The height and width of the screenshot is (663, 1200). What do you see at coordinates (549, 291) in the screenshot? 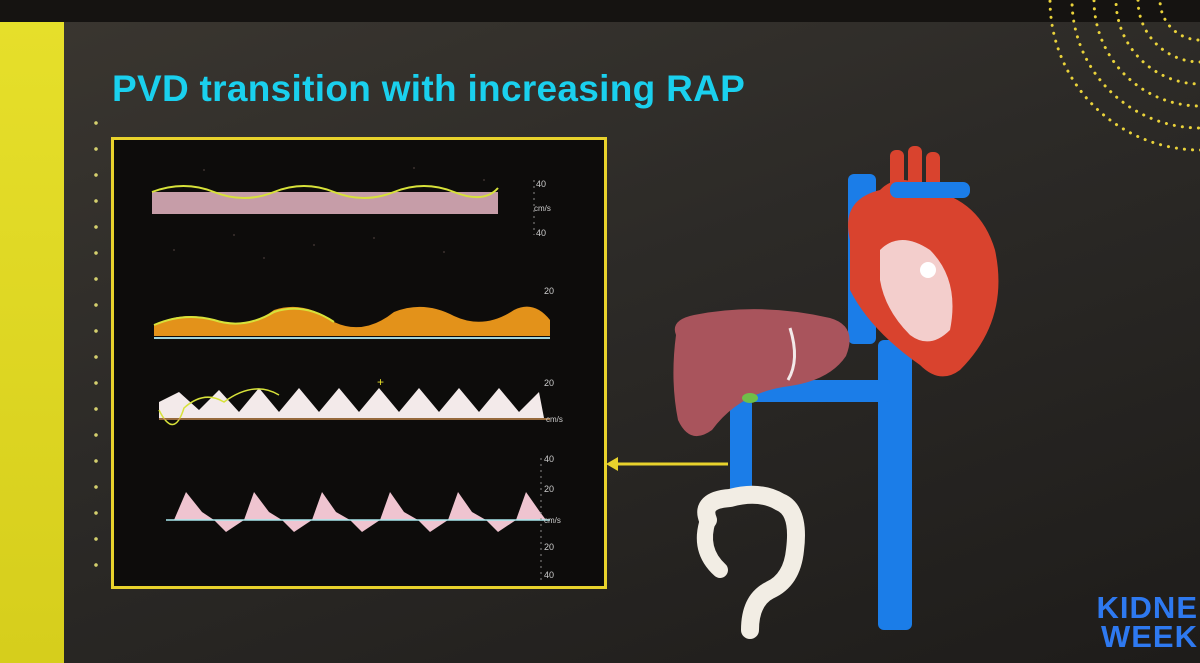
I see `trace-2-label-top: 20` at bounding box center [549, 291].